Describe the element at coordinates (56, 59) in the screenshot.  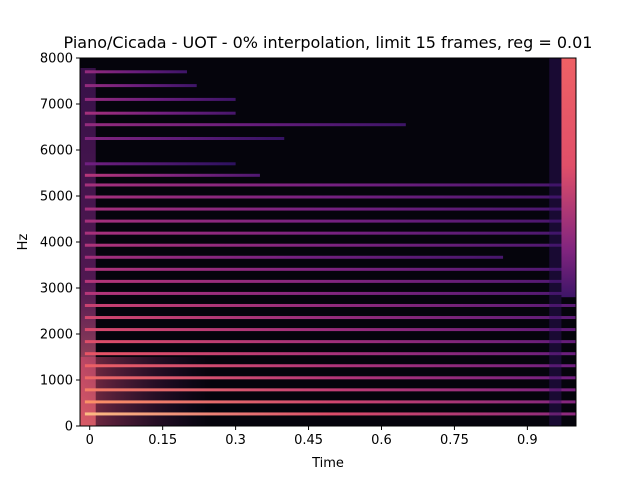
I see `y-tick-label: 8000` at that location.